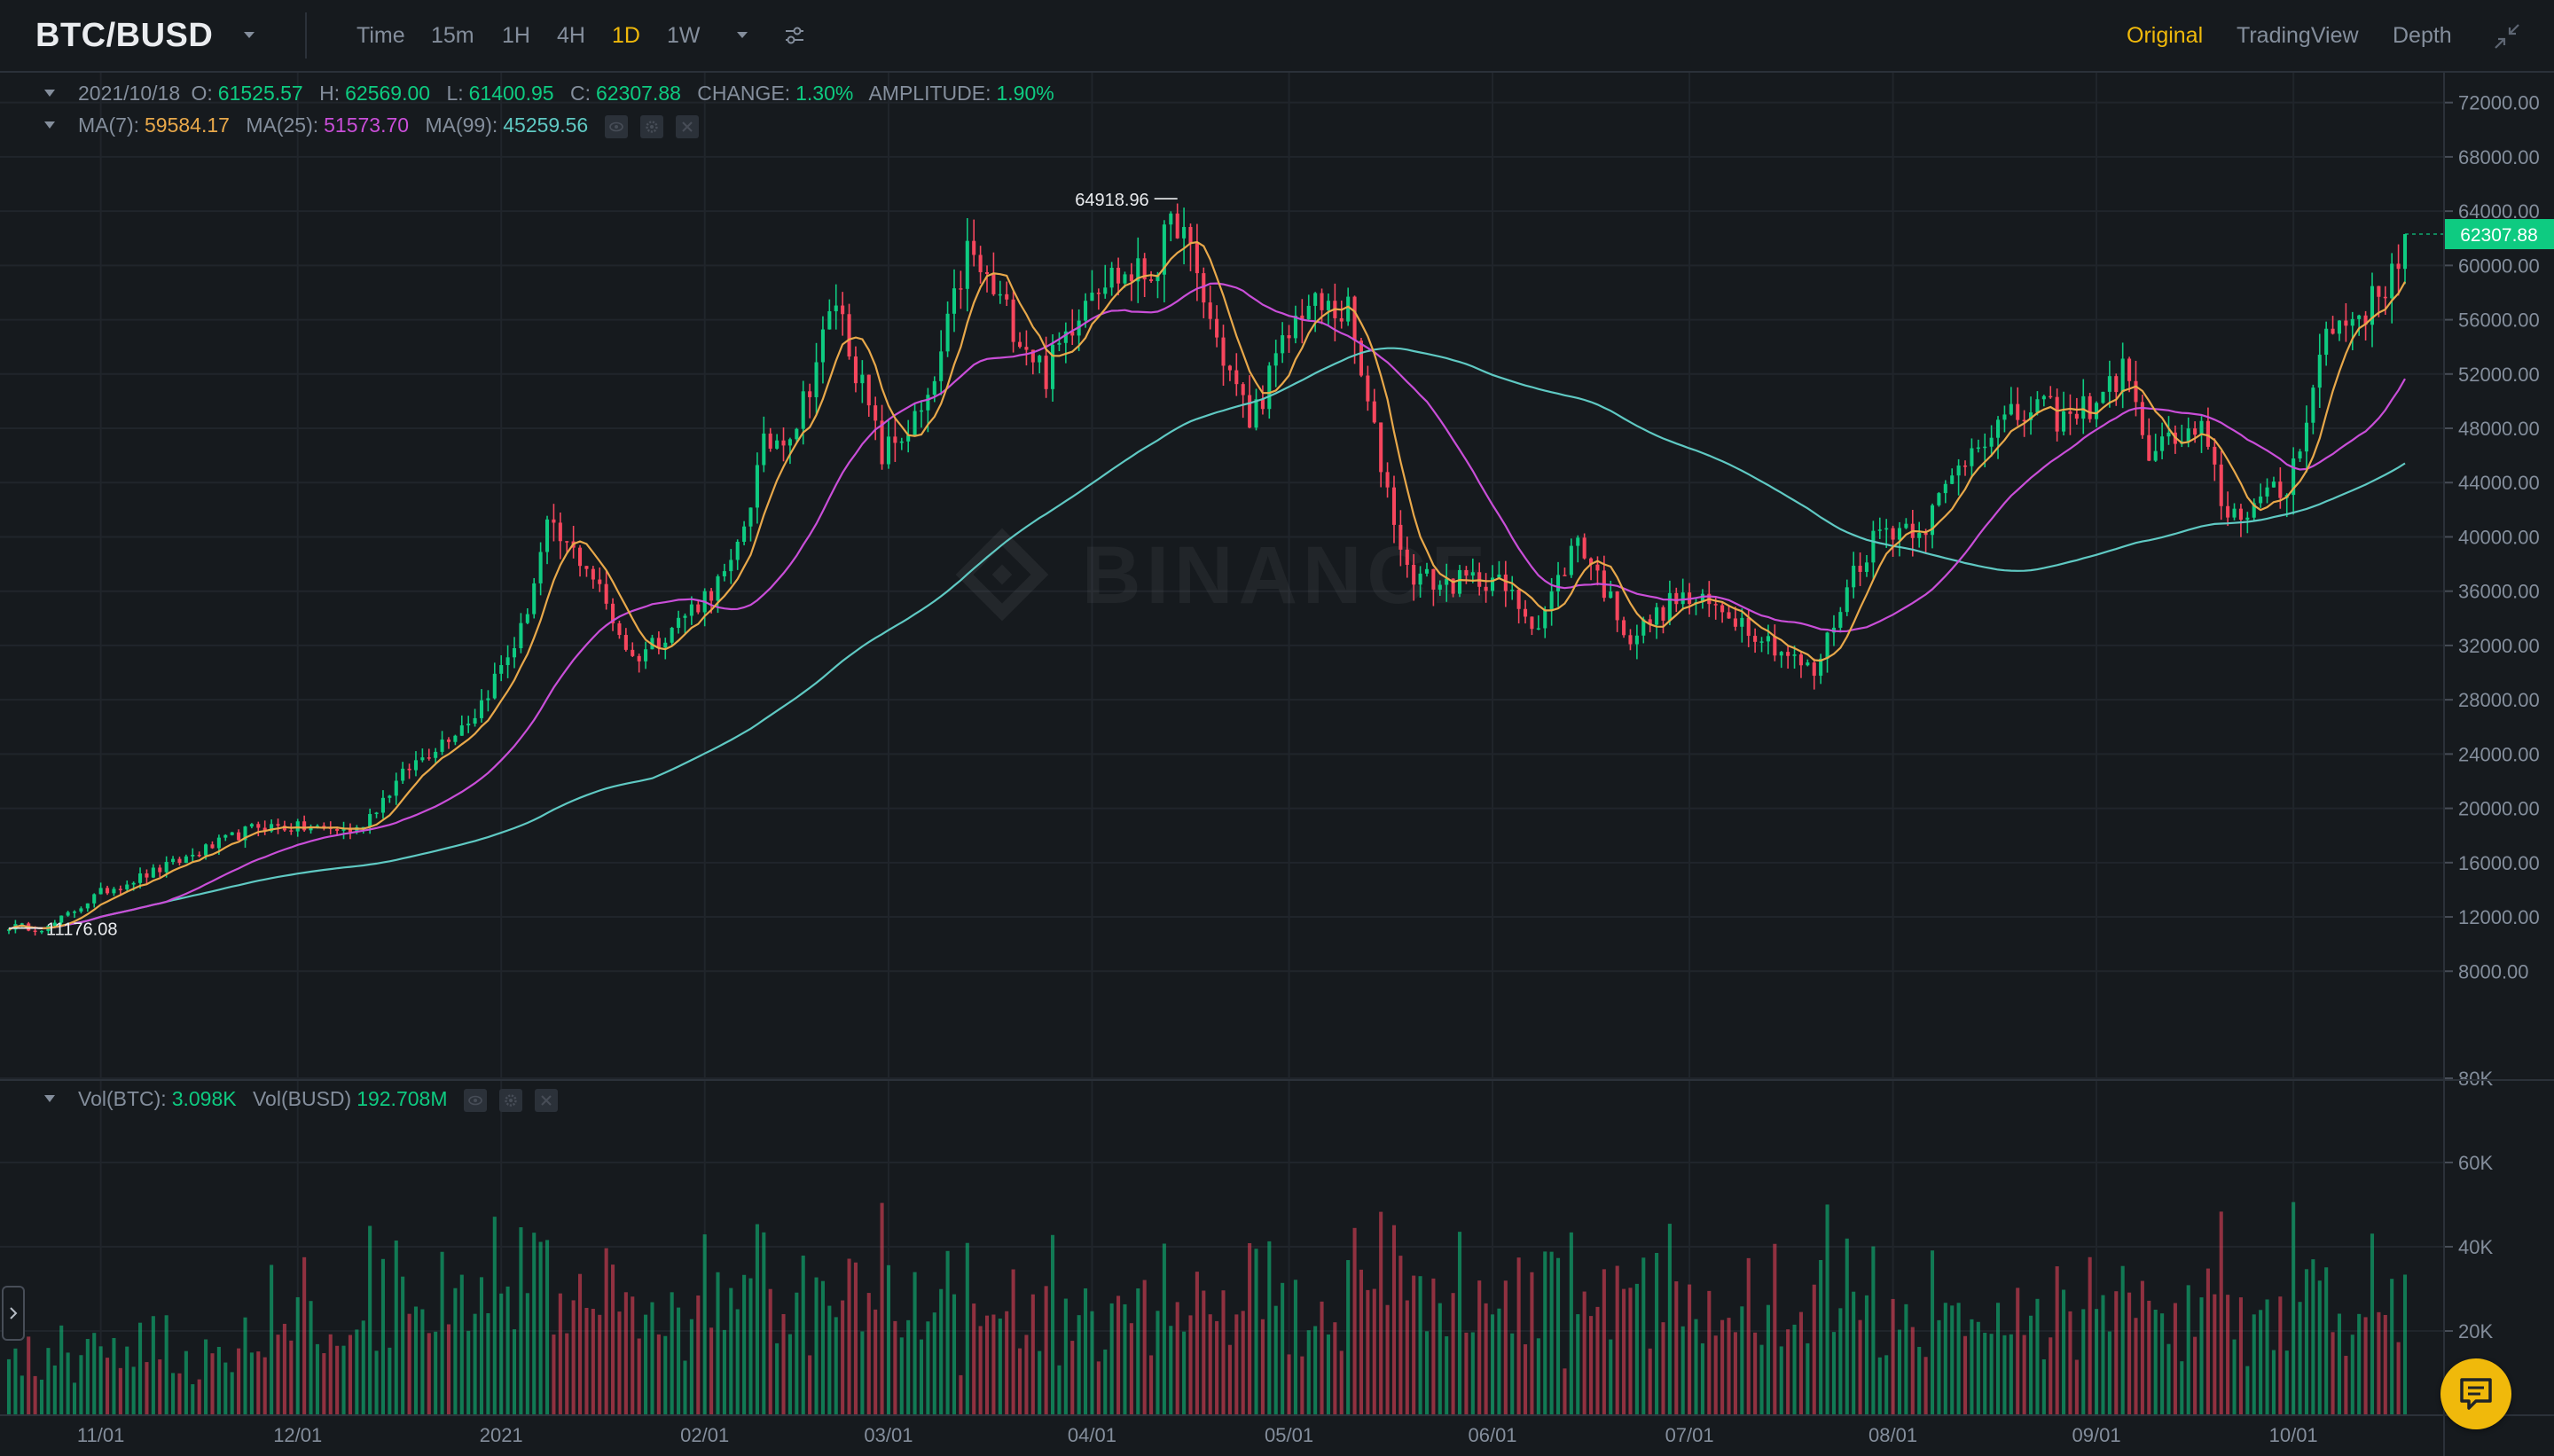 This screenshot has height=1456, width=2554. What do you see at coordinates (380, 35) in the screenshot?
I see `tab-time: Time` at bounding box center [380, 35].